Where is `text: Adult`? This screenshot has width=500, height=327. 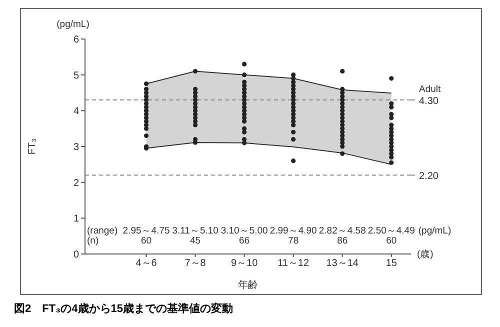
text: Adult is located at coordinates (430, 89).